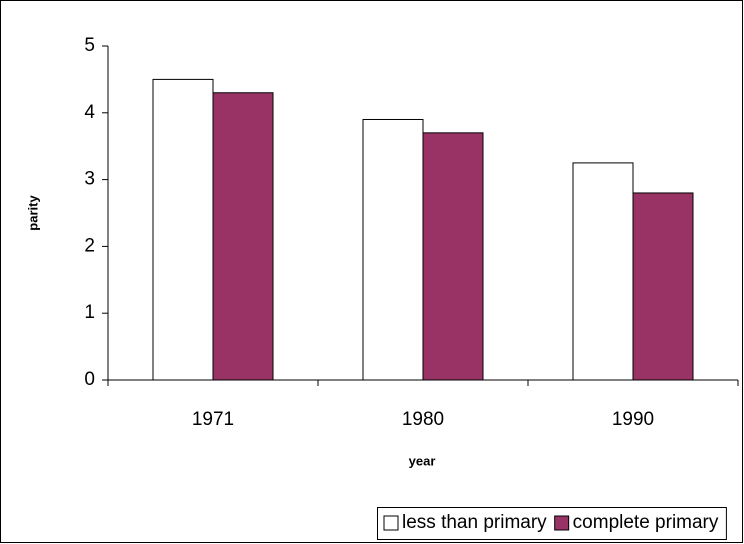  Describe the element at coordinates (32, 213) in the screenshot. I see `y-axis-title: parity` at that location.